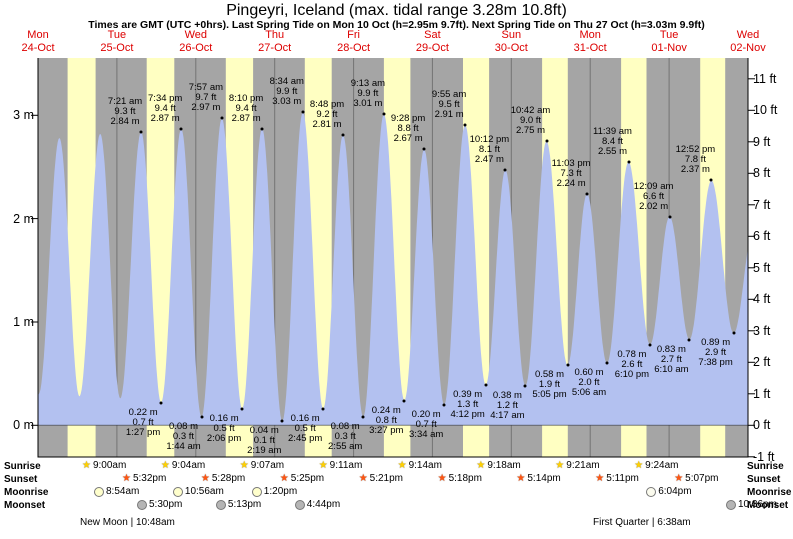 The width and height of the screenshot is (793, 539). What do you see at coordinates (368, 94) in the screenshot?
I see `high-tide-annotation: 9:13 am 9.9 ft 3.01 m` at bounding box center [368, 94].